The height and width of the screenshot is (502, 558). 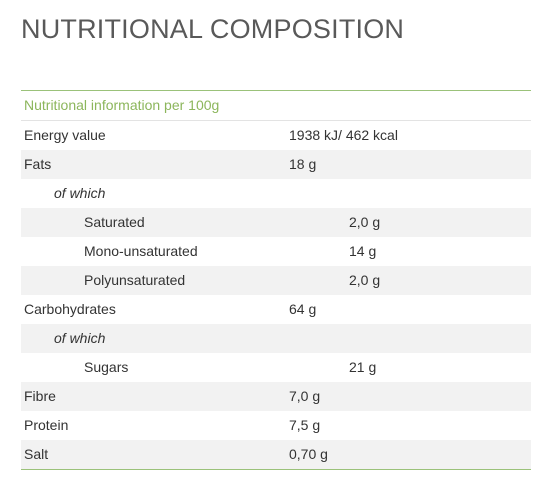 I want to click on table-row-fats: Fats 18 g, so click(x=276, y=164).